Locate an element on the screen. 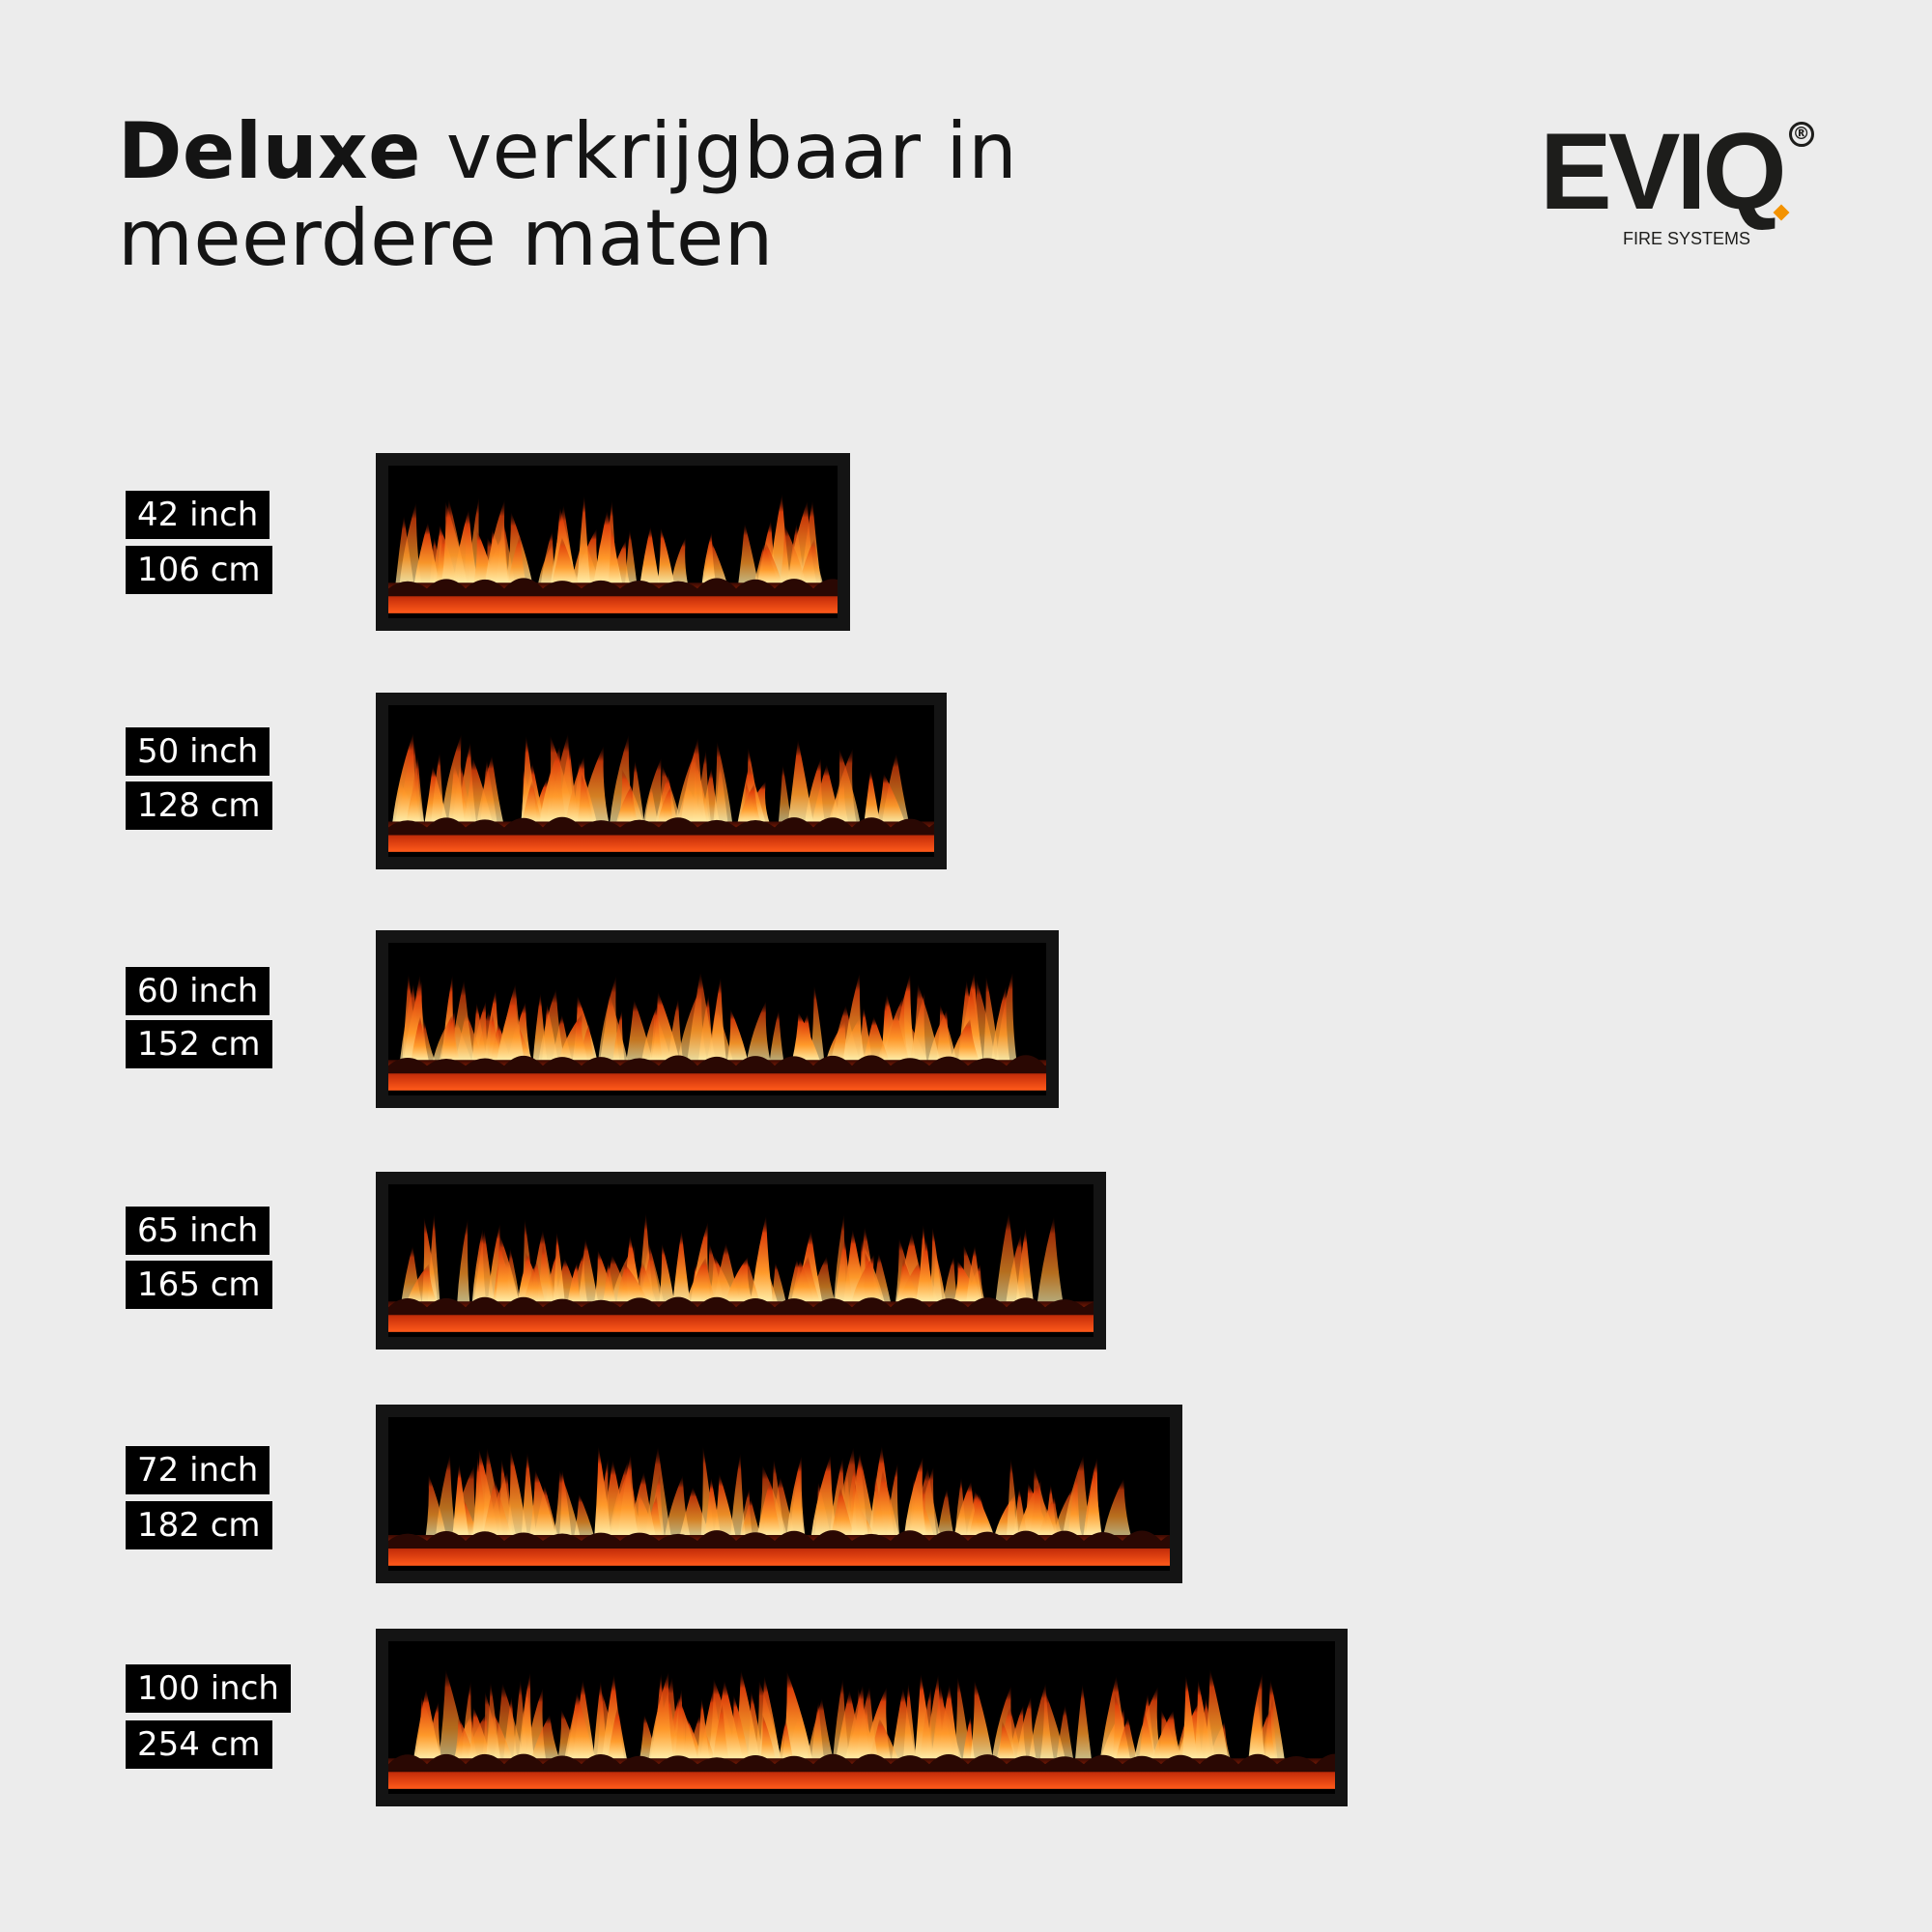 The height and width of the screenshot is (1932, 1932). logo-wordmark: EVIQ is located at coordinates (1663, 171).